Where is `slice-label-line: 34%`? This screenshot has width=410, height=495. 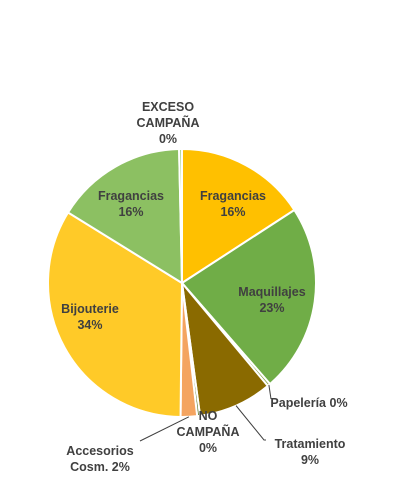
slice-label-line: 34% is located at coordinates (89, 325).